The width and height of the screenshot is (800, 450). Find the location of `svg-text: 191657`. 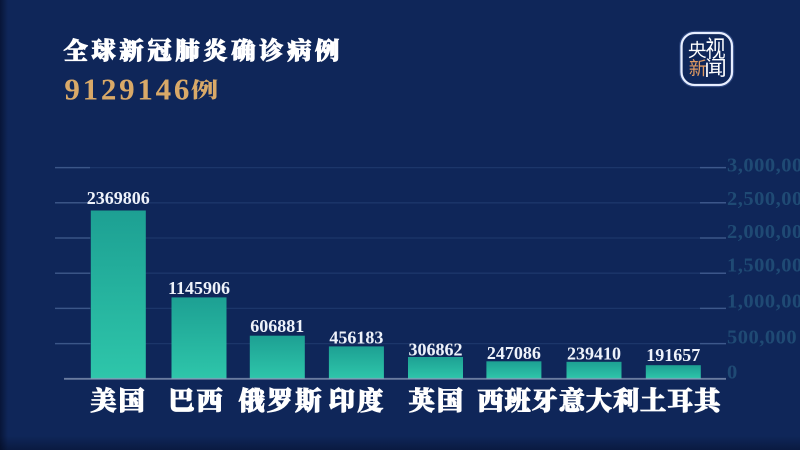

svg-text: 191657 is located at coordinates (673, 355).